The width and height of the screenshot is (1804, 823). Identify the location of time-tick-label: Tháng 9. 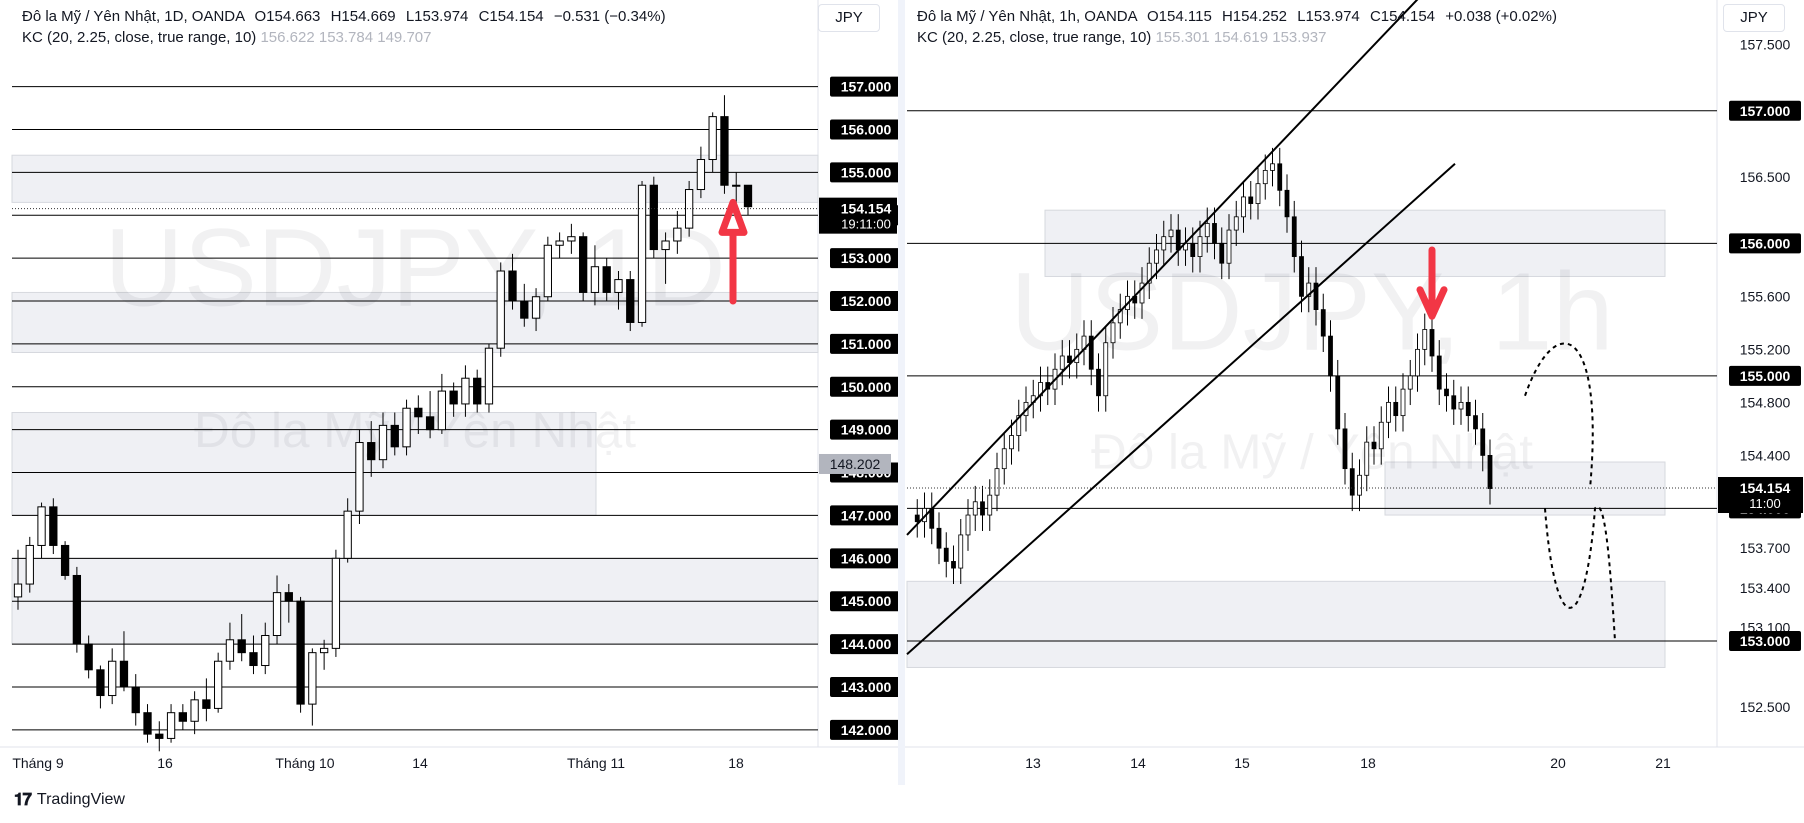
(38, 763).